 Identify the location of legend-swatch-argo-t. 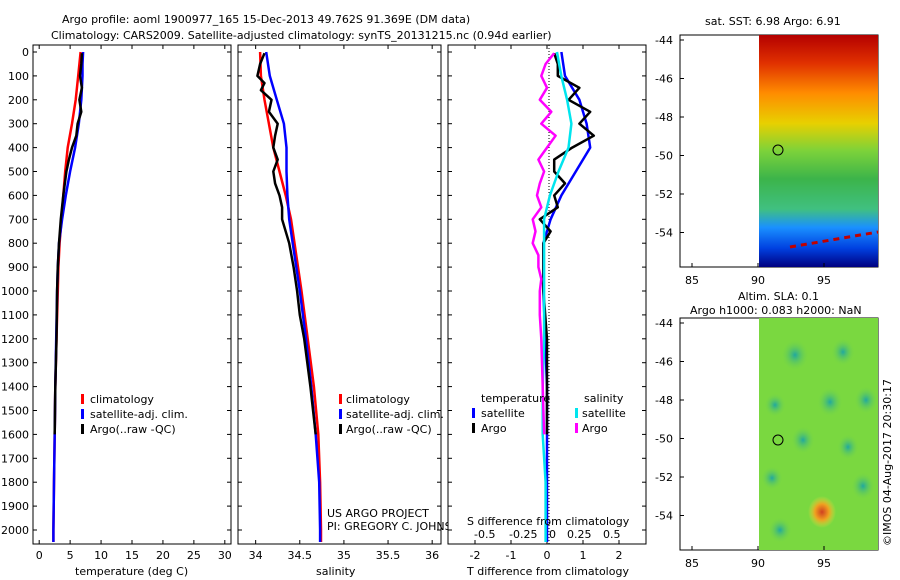
(473, 428).